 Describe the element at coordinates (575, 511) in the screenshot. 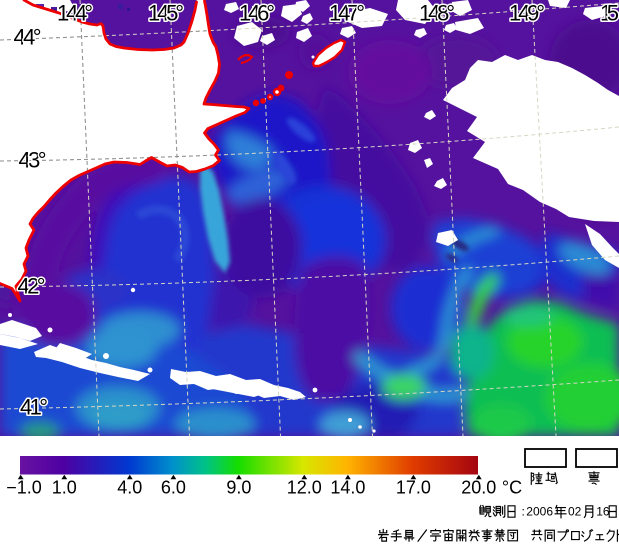

I see `svg-text: 02` at that location.